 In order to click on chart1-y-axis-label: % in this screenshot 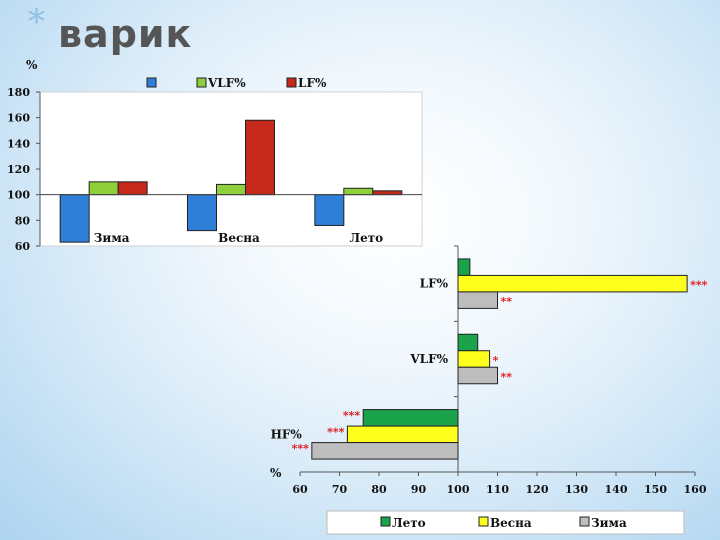, I will do `click(32, 65)`.